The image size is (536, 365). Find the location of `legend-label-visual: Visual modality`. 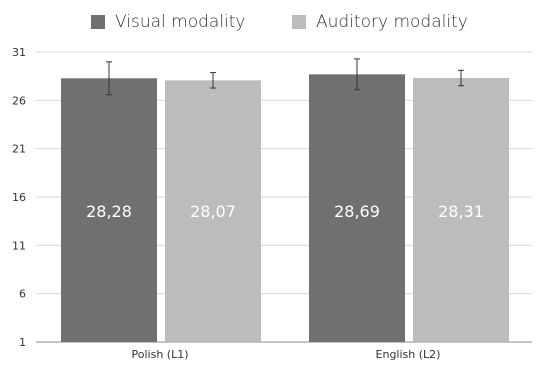

legend-label-visual: Visual modality is located at coordinates (180, 22).